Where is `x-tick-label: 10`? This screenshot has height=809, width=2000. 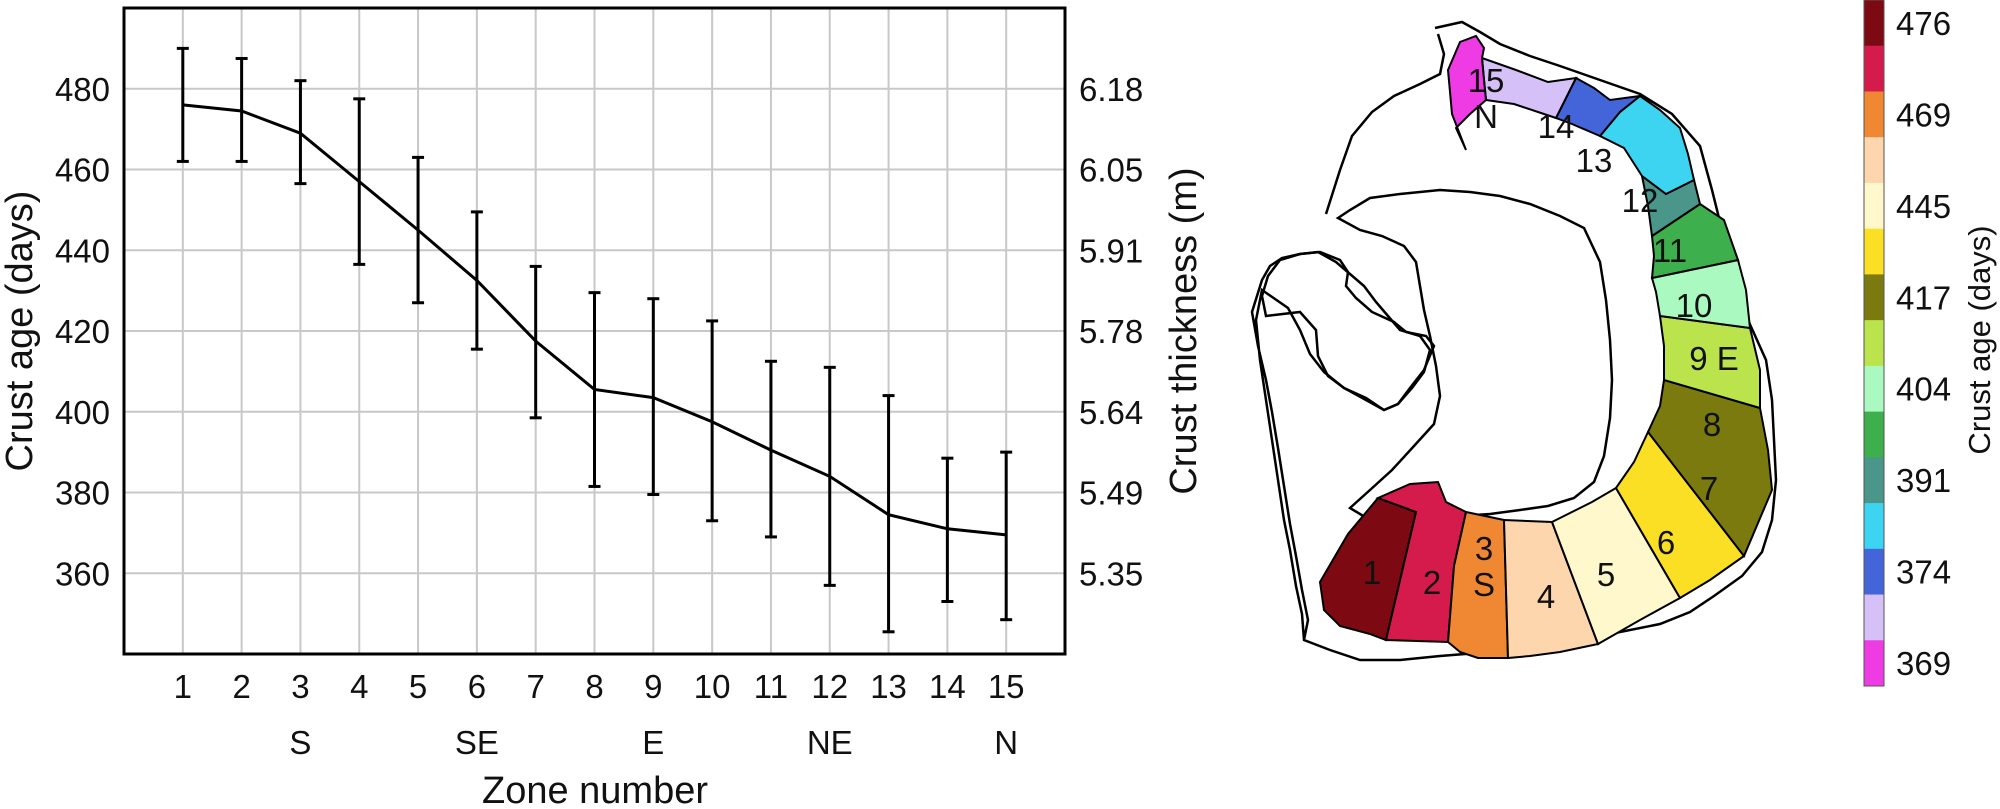
x-tick-label: 10 is located at coordinates (712, 686).